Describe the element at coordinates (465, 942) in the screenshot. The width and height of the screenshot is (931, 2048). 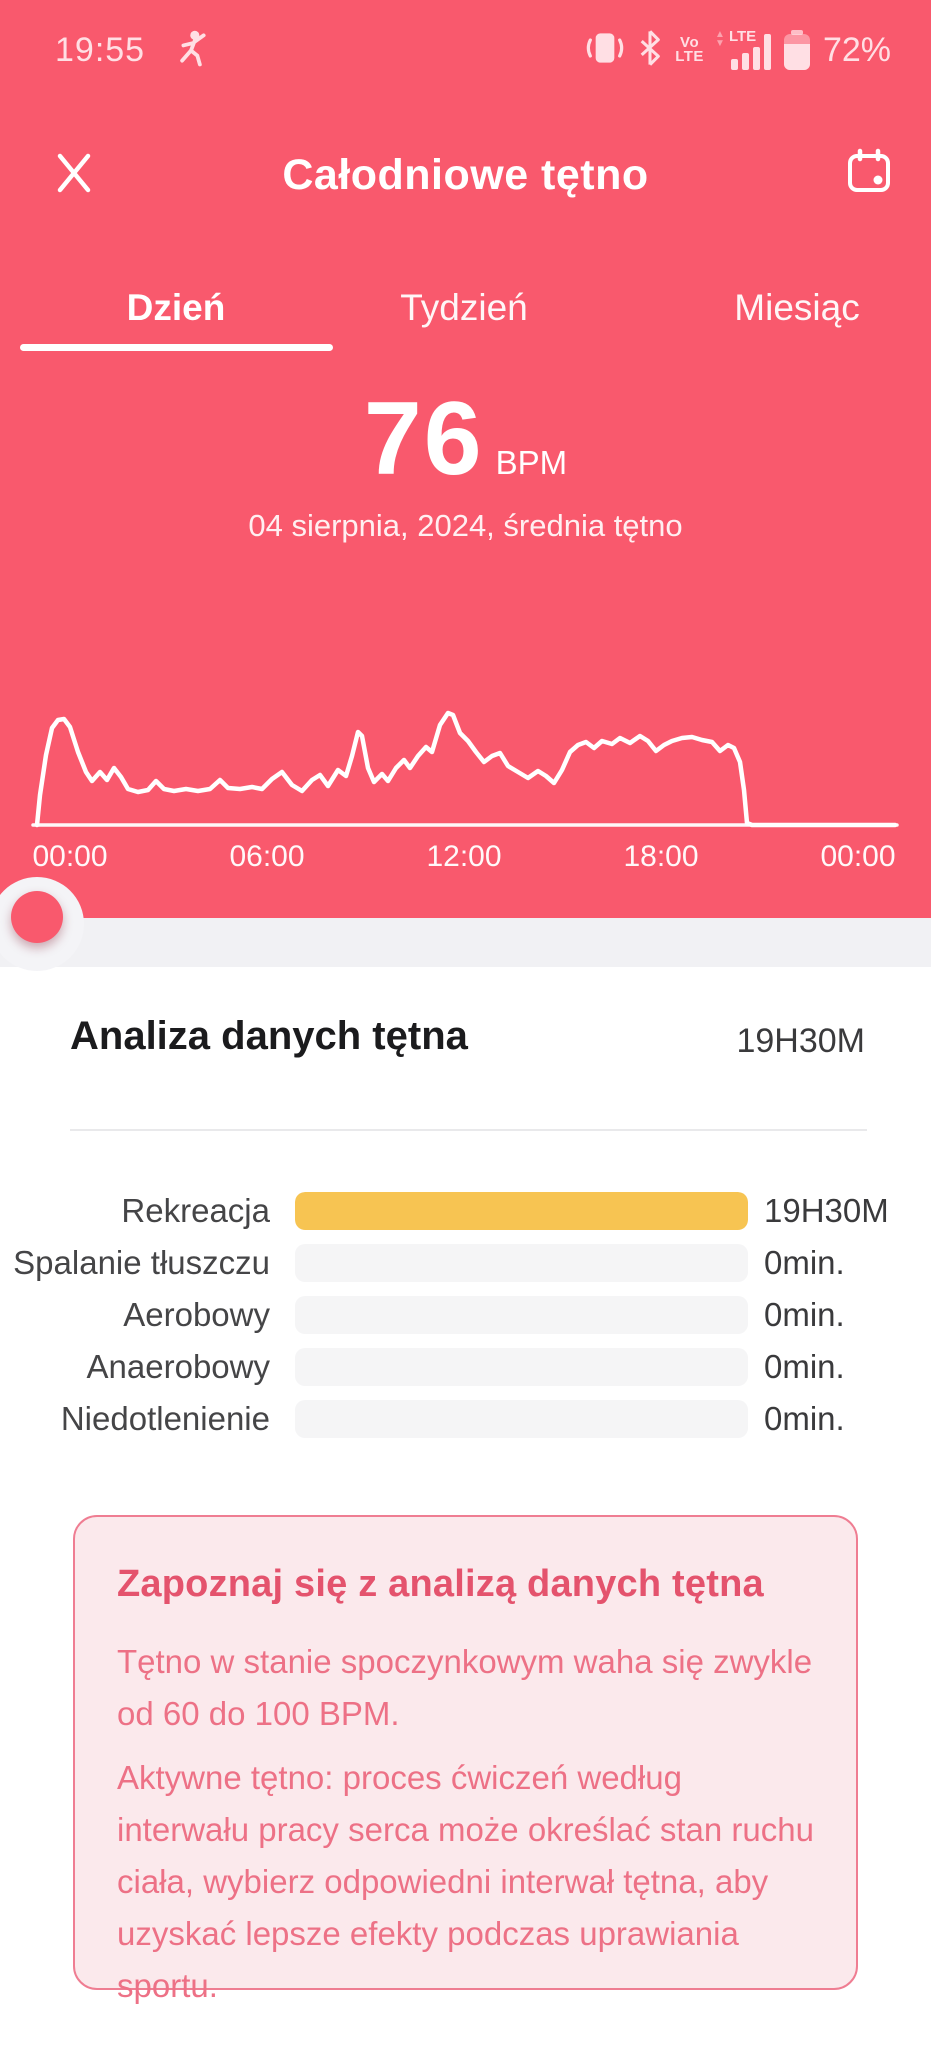
I see `header-transition-band` at that location.